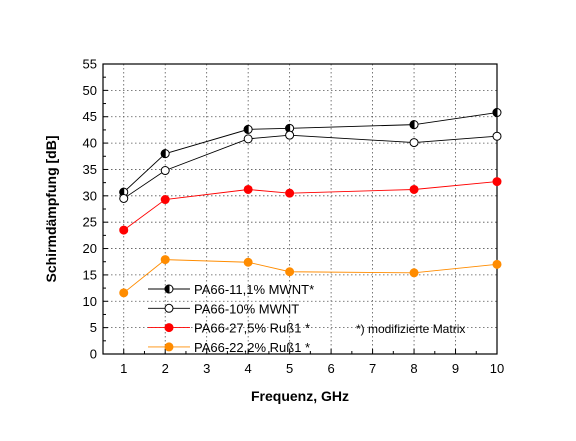  Describe the element at coordinates (123, 368) in the screenshot. I see `x-tick-label: 1` at that location.